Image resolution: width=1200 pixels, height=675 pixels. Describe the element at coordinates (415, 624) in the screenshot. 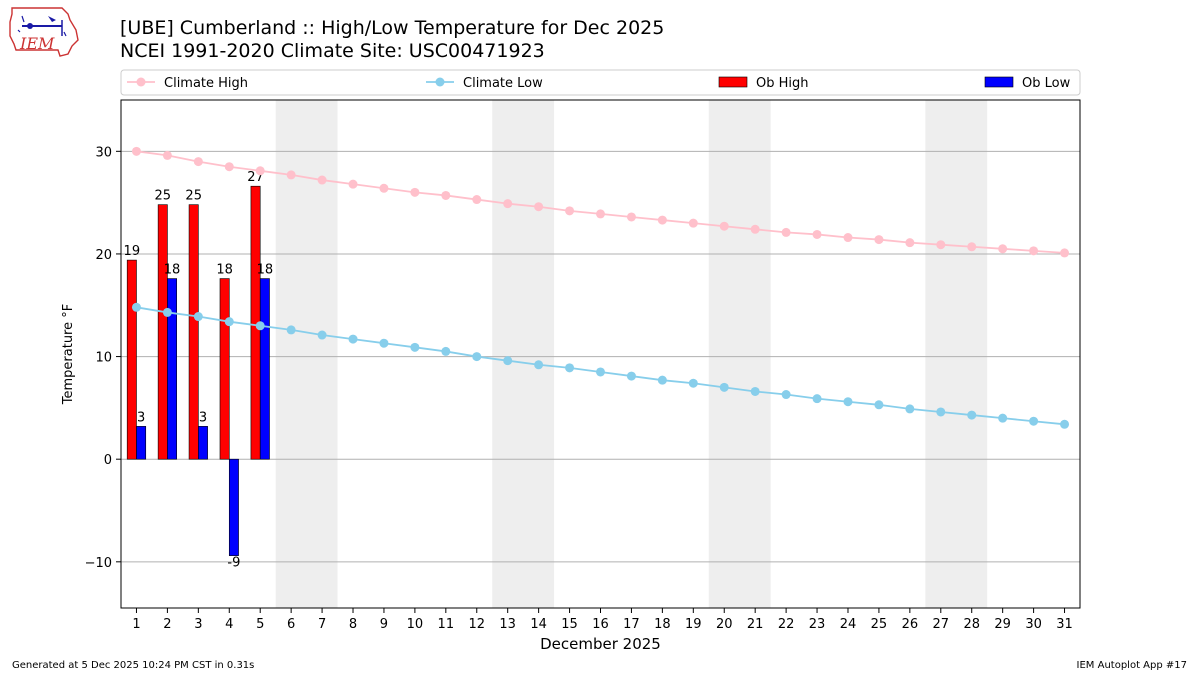

I see `x-tick-label: 10` at that location.